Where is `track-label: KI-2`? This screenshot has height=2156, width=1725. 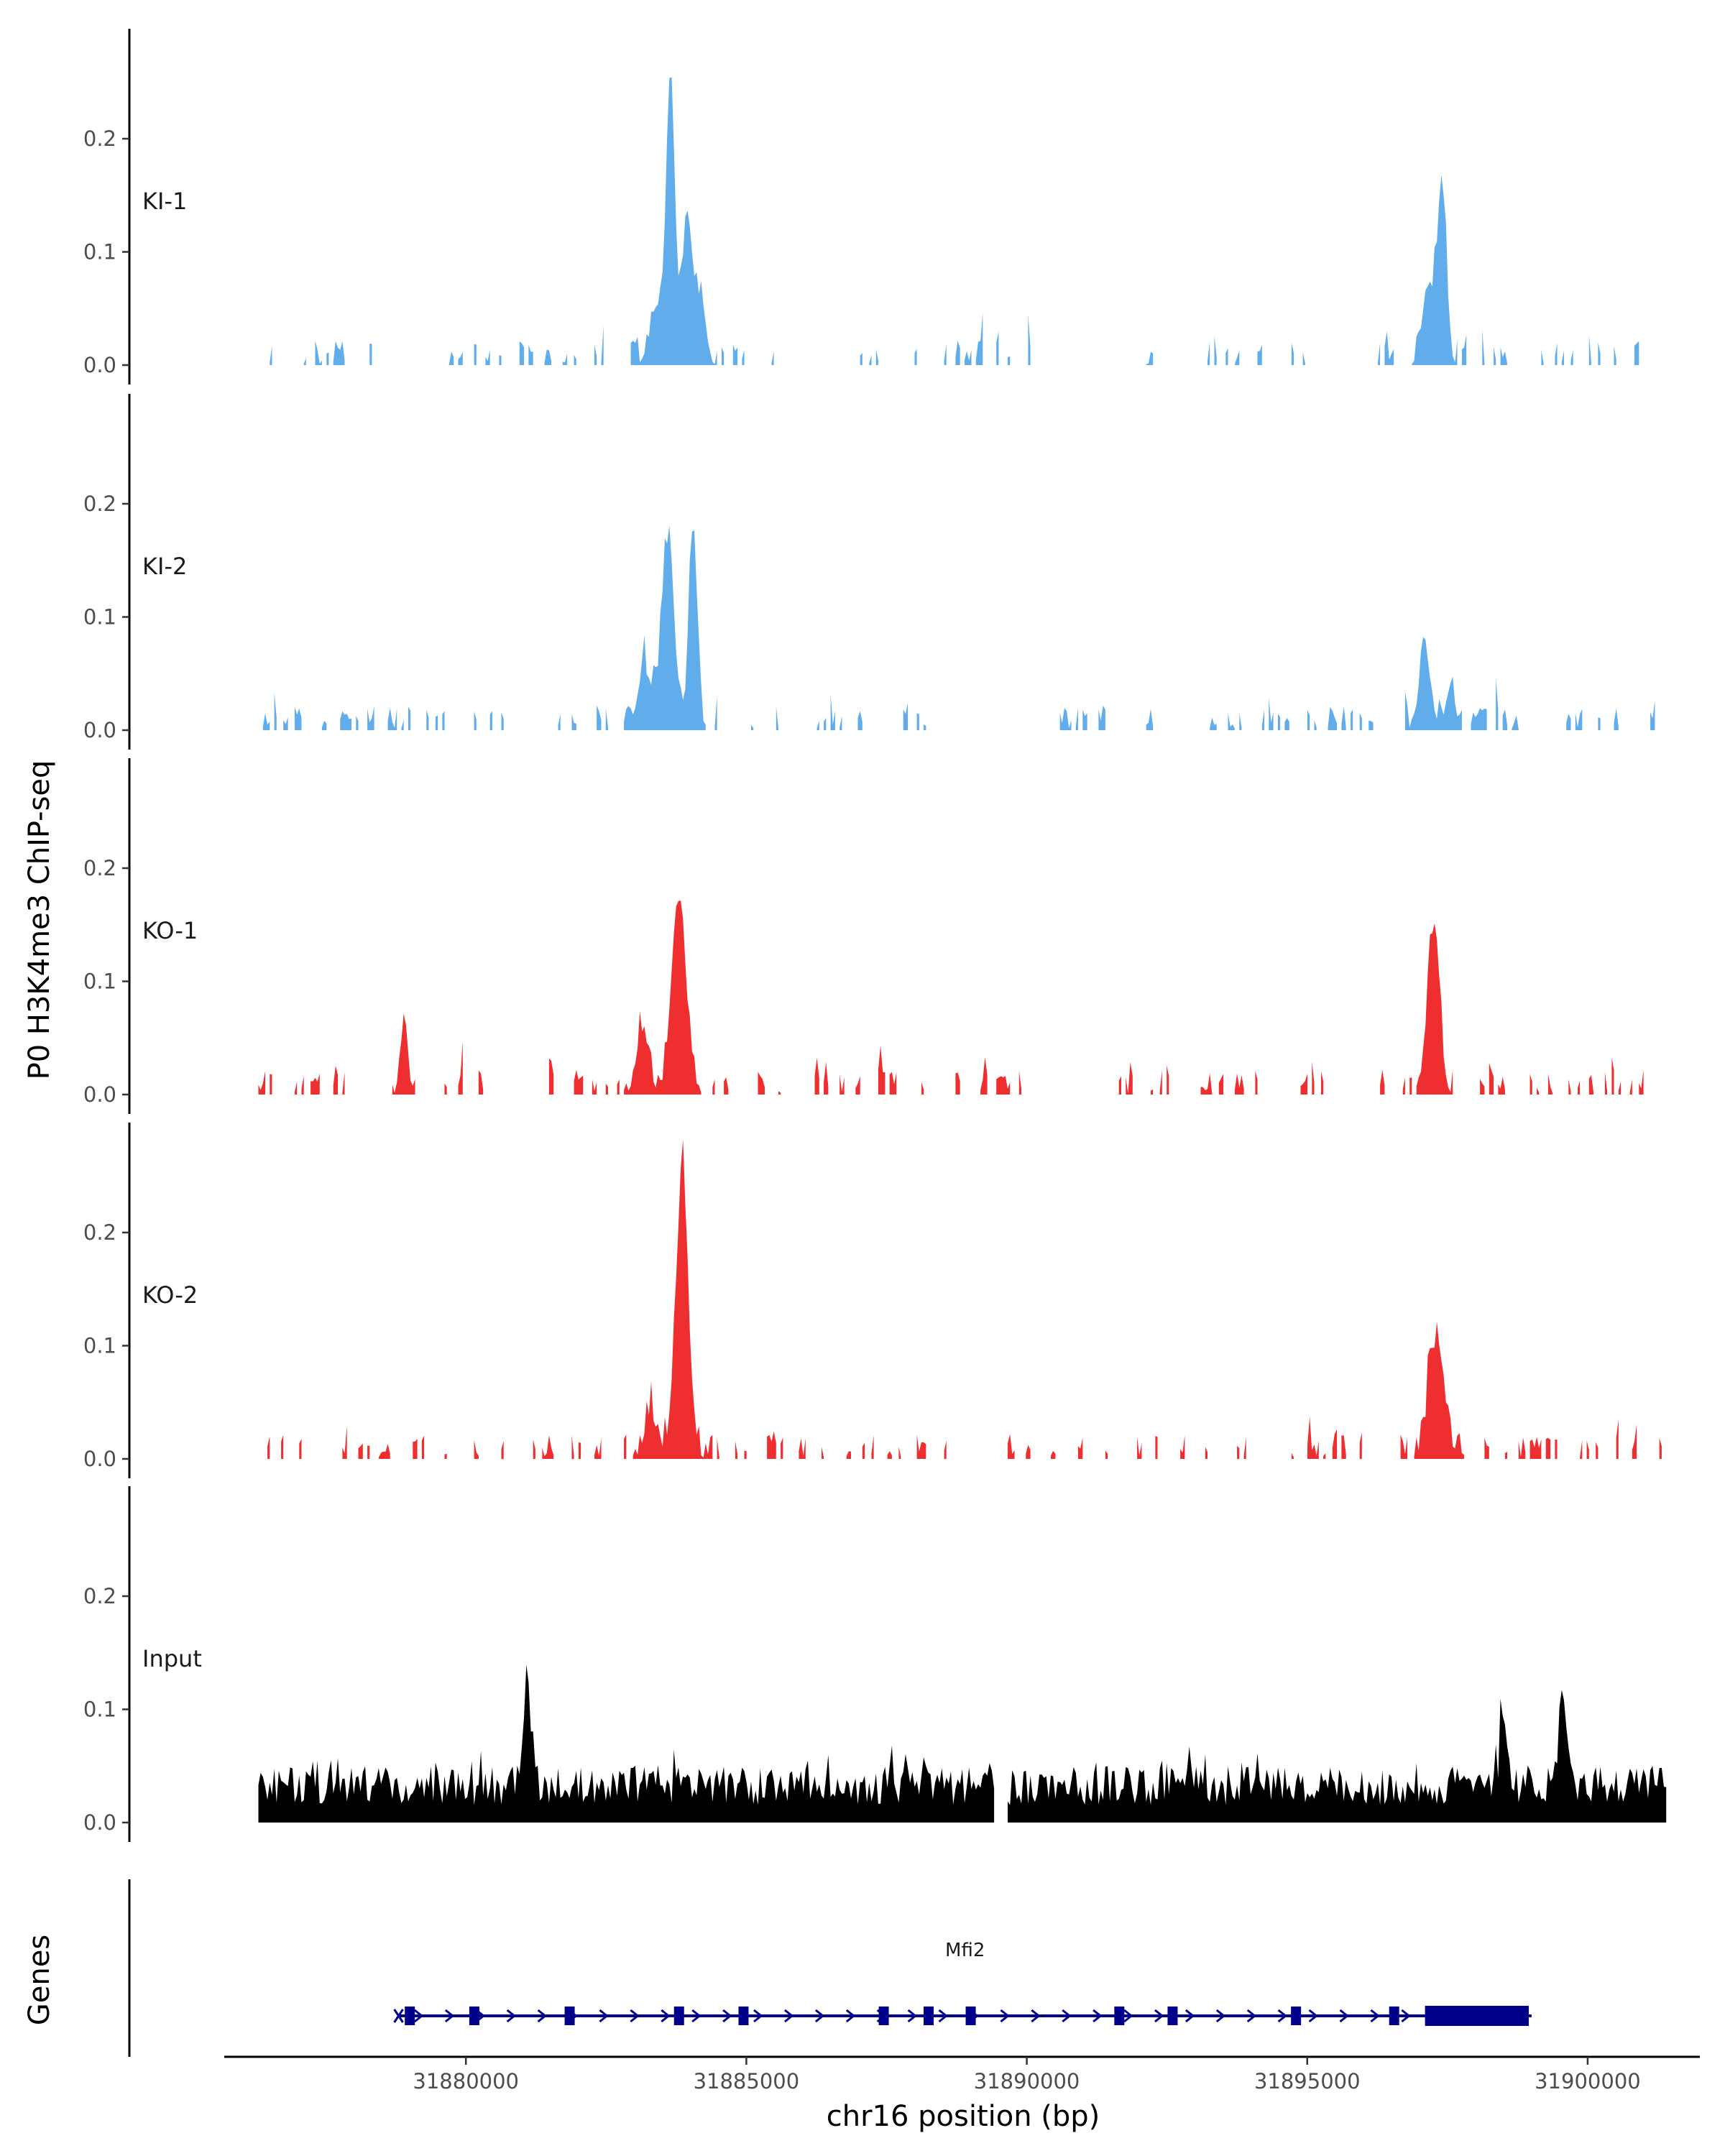
track-label: KI-2 is located at coordinates (164, 566).